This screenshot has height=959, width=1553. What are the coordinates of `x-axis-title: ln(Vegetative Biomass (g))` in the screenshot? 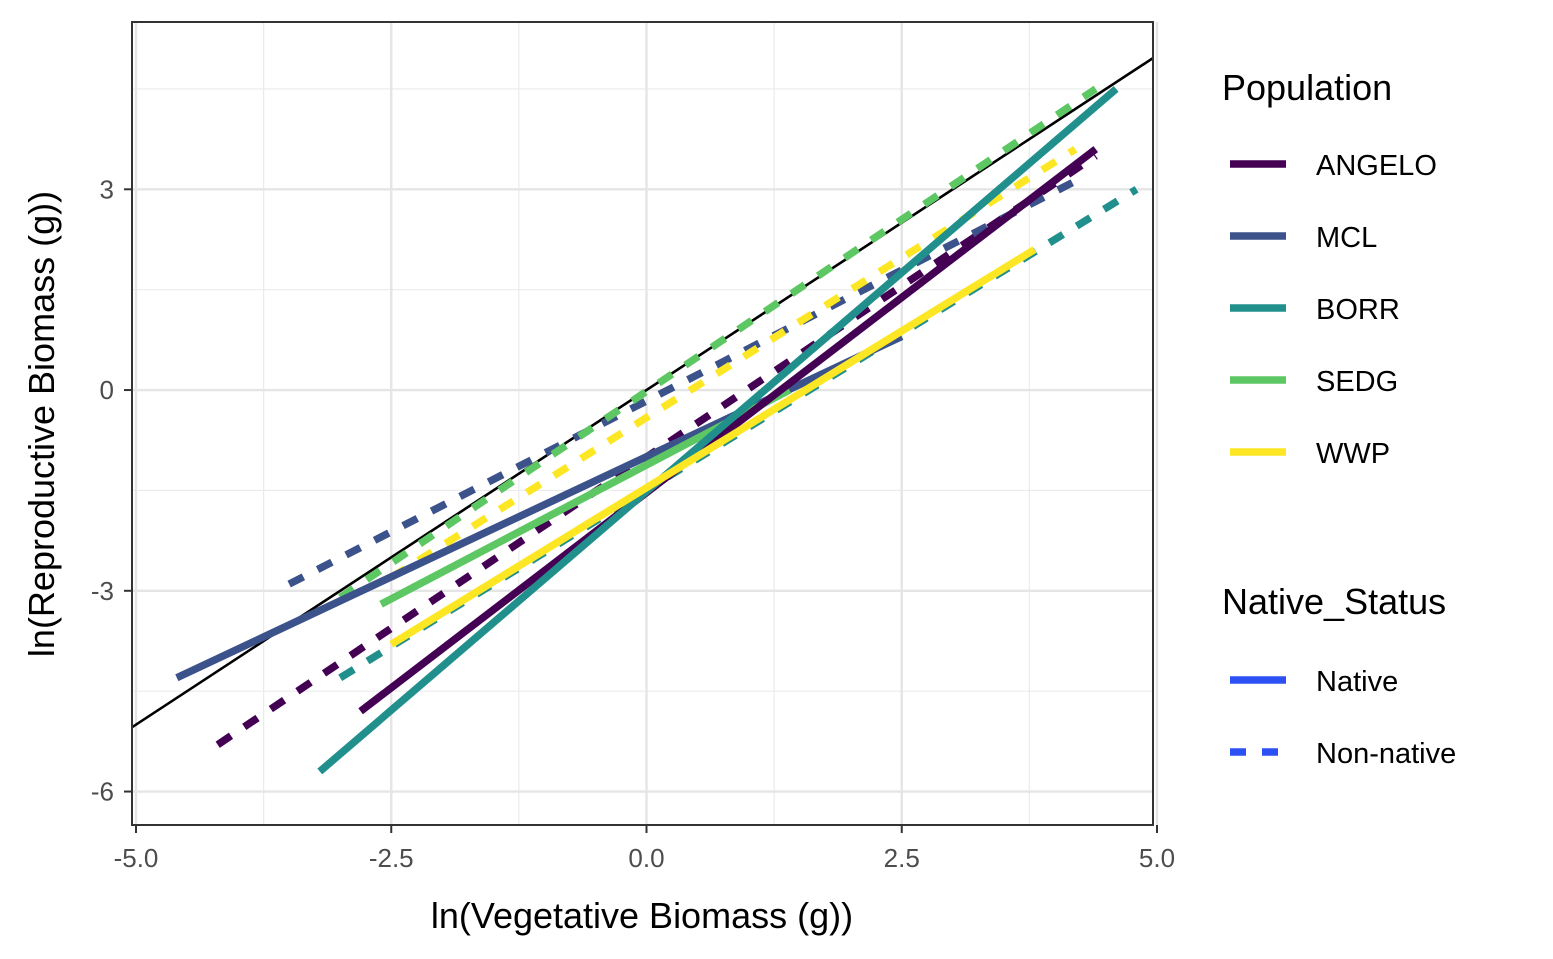 It's located at (642, 915).